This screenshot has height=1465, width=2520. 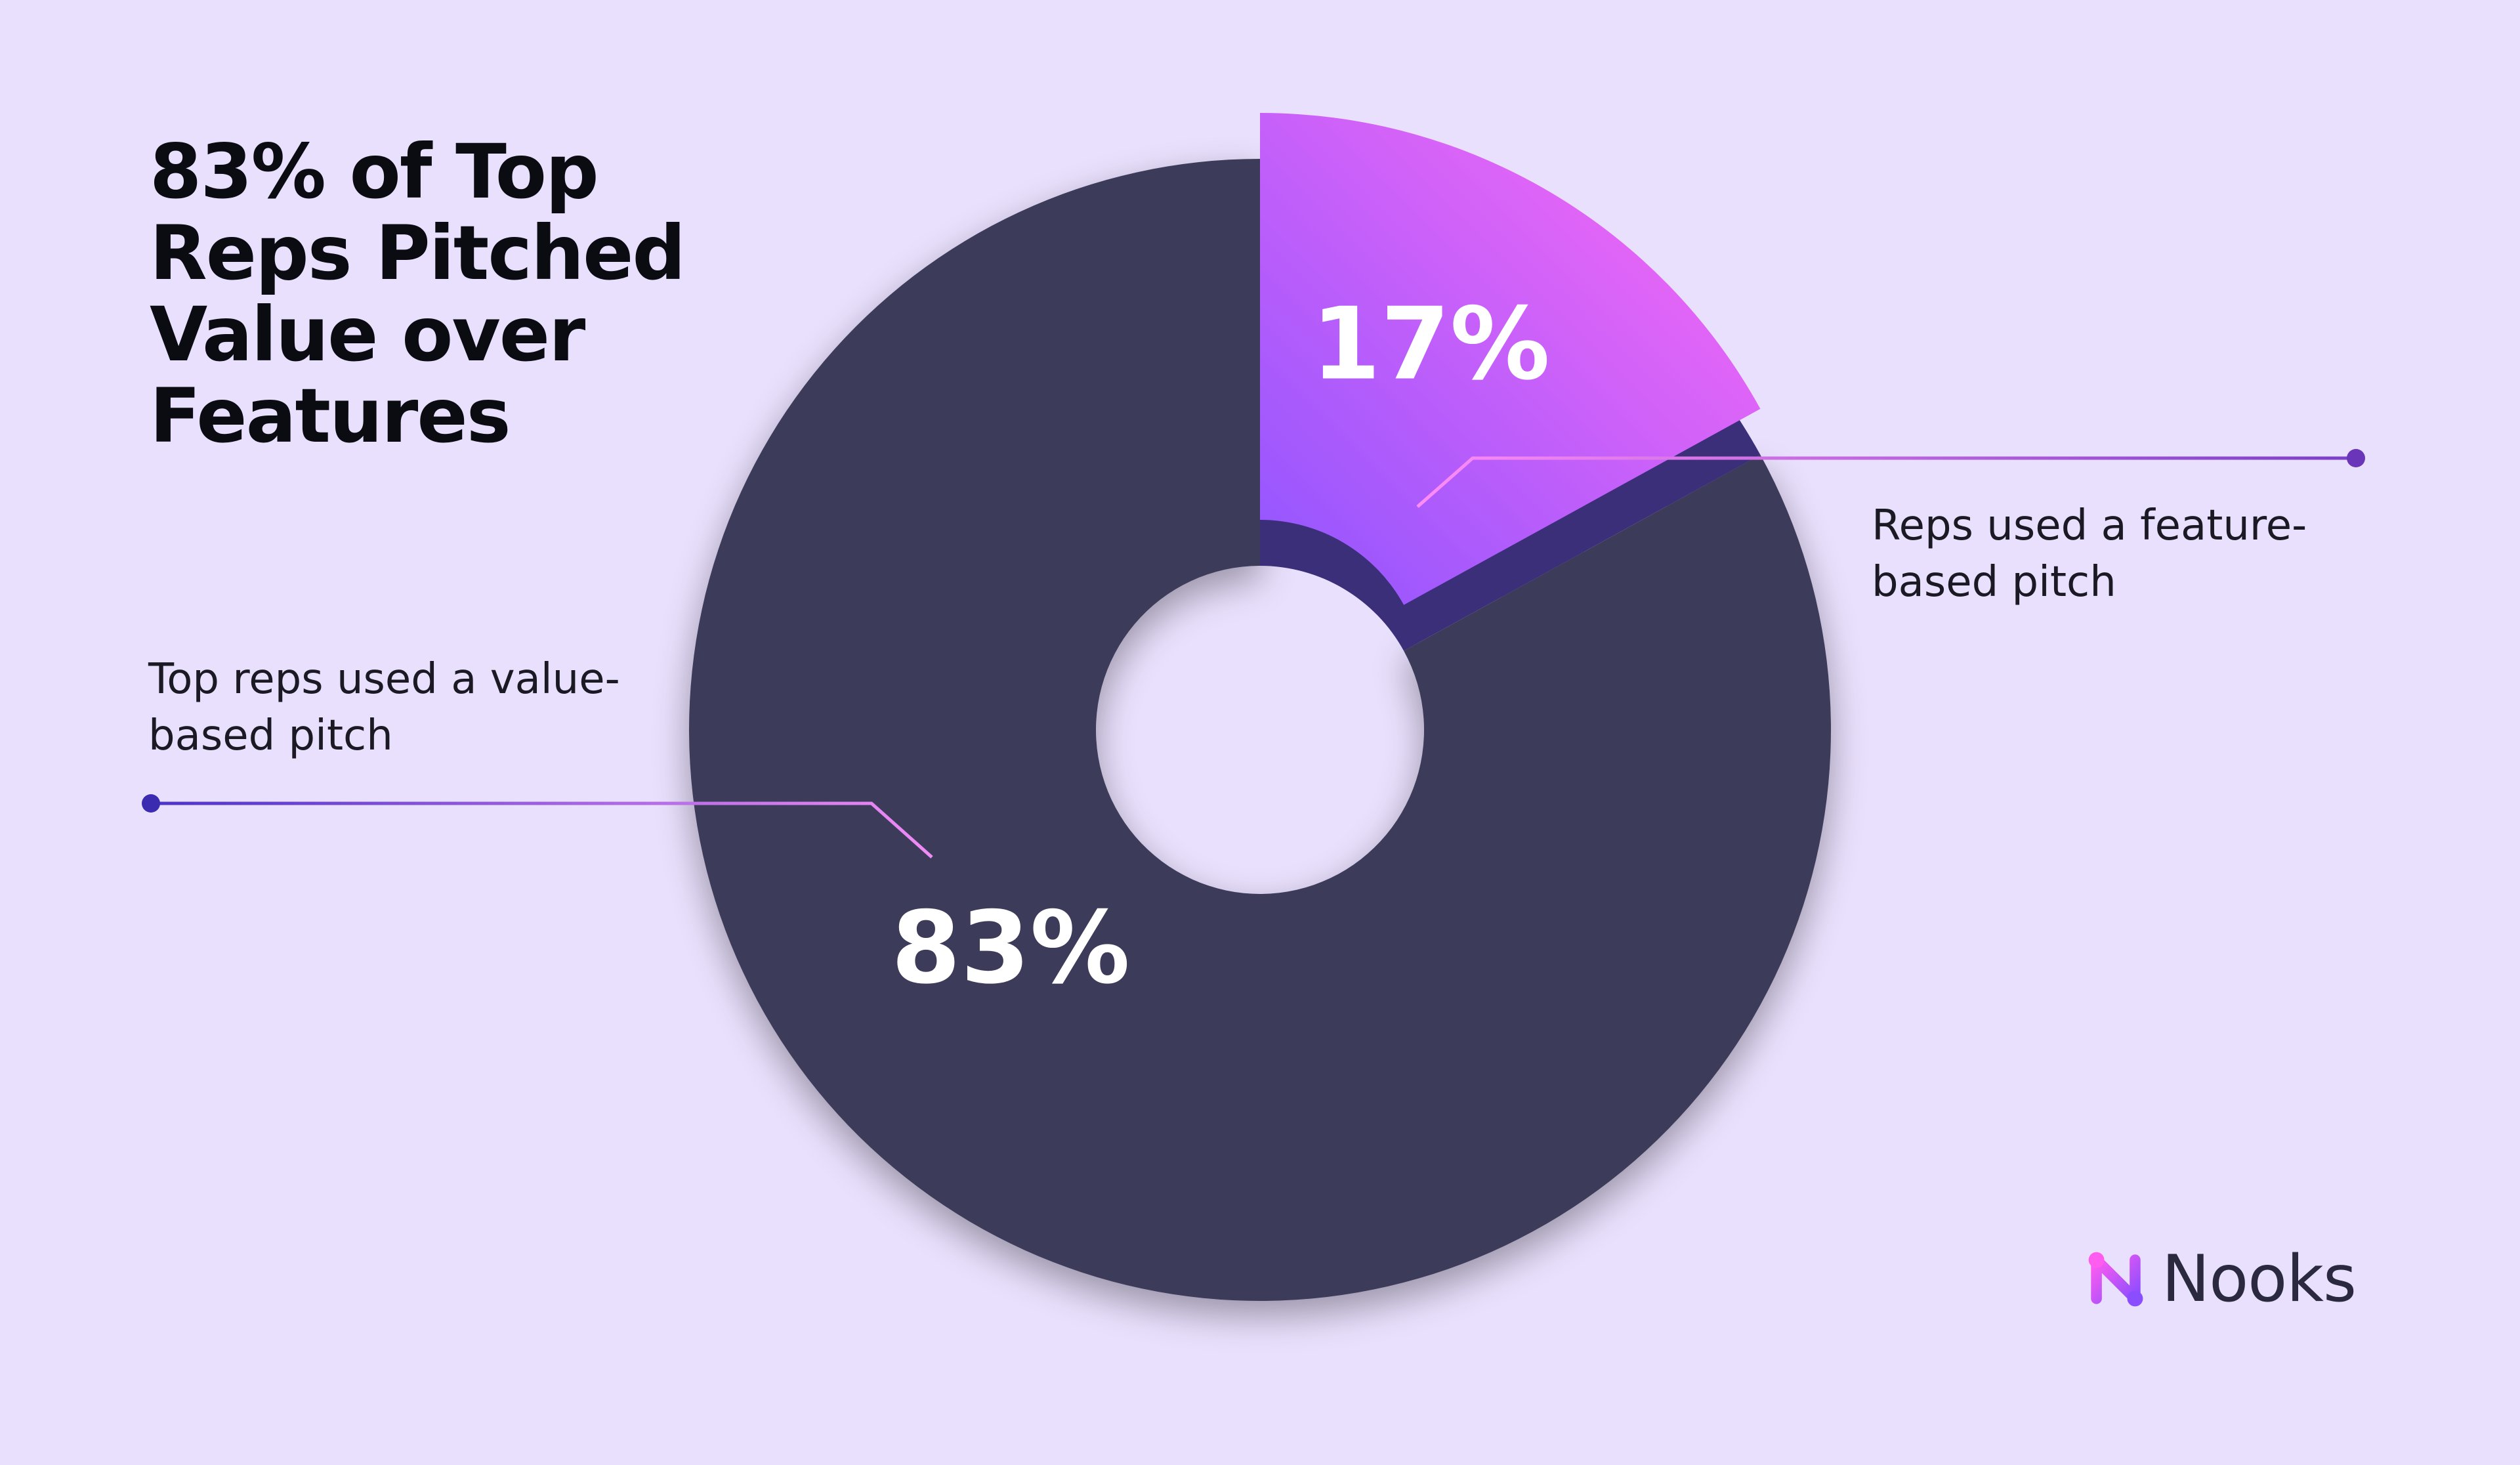 What do you see at coordinates (2259, 1279) in the screenshot?
I see `brand-name: Nooks` at bounding box center [2259, 1279].